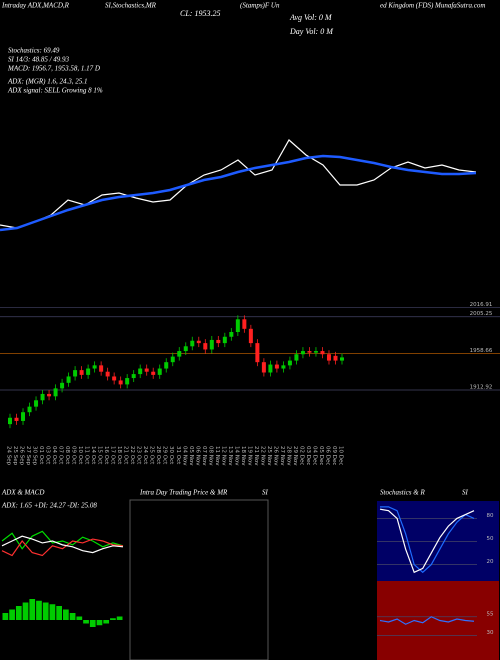 This screenshot has height=660, width=500. I want to click on close: CL: 1953.25, so click(200, 13).